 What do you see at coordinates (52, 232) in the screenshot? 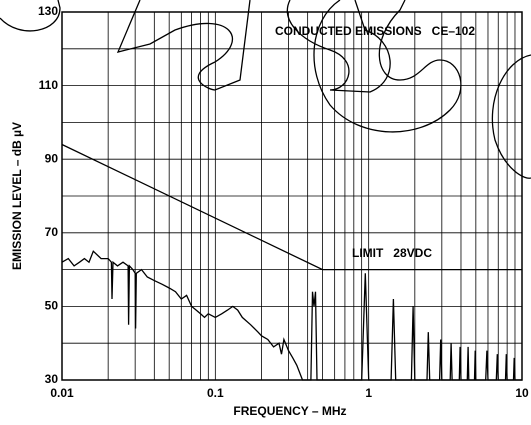
I see `y-tick-label: 70` at bounding box center [52, 232].